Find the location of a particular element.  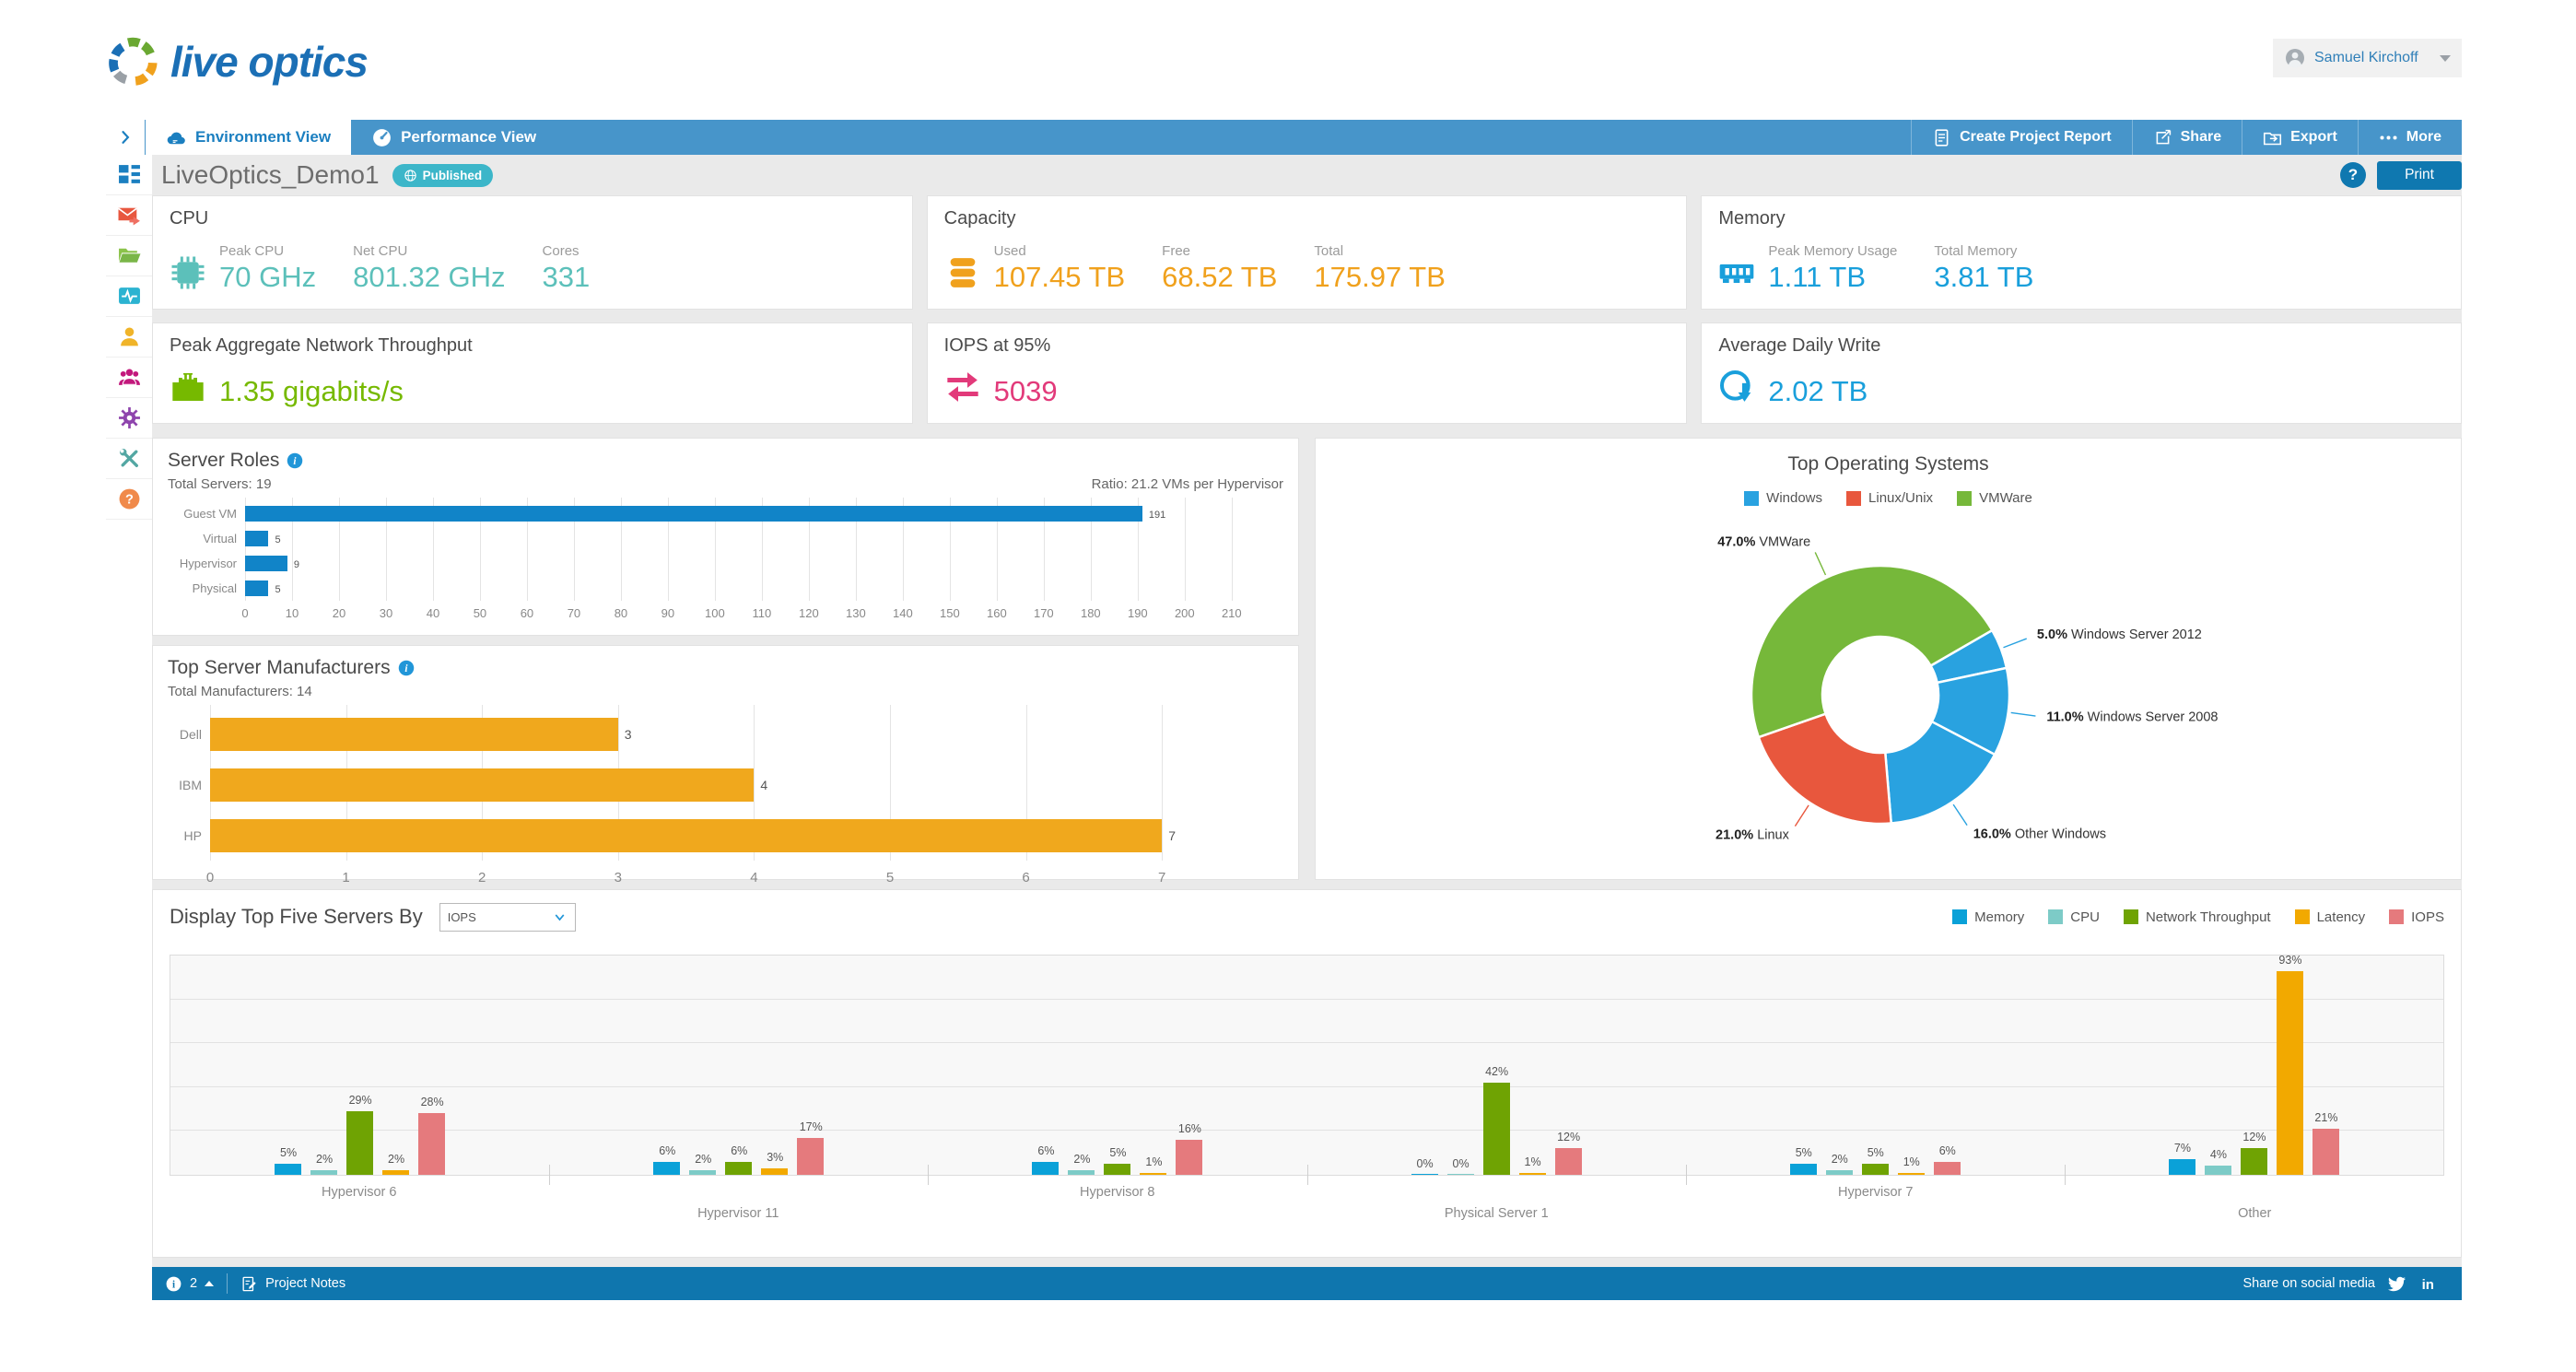

category-label-hypervisor-11: Hypervisor 11 is located at coordinates (738, 1213).